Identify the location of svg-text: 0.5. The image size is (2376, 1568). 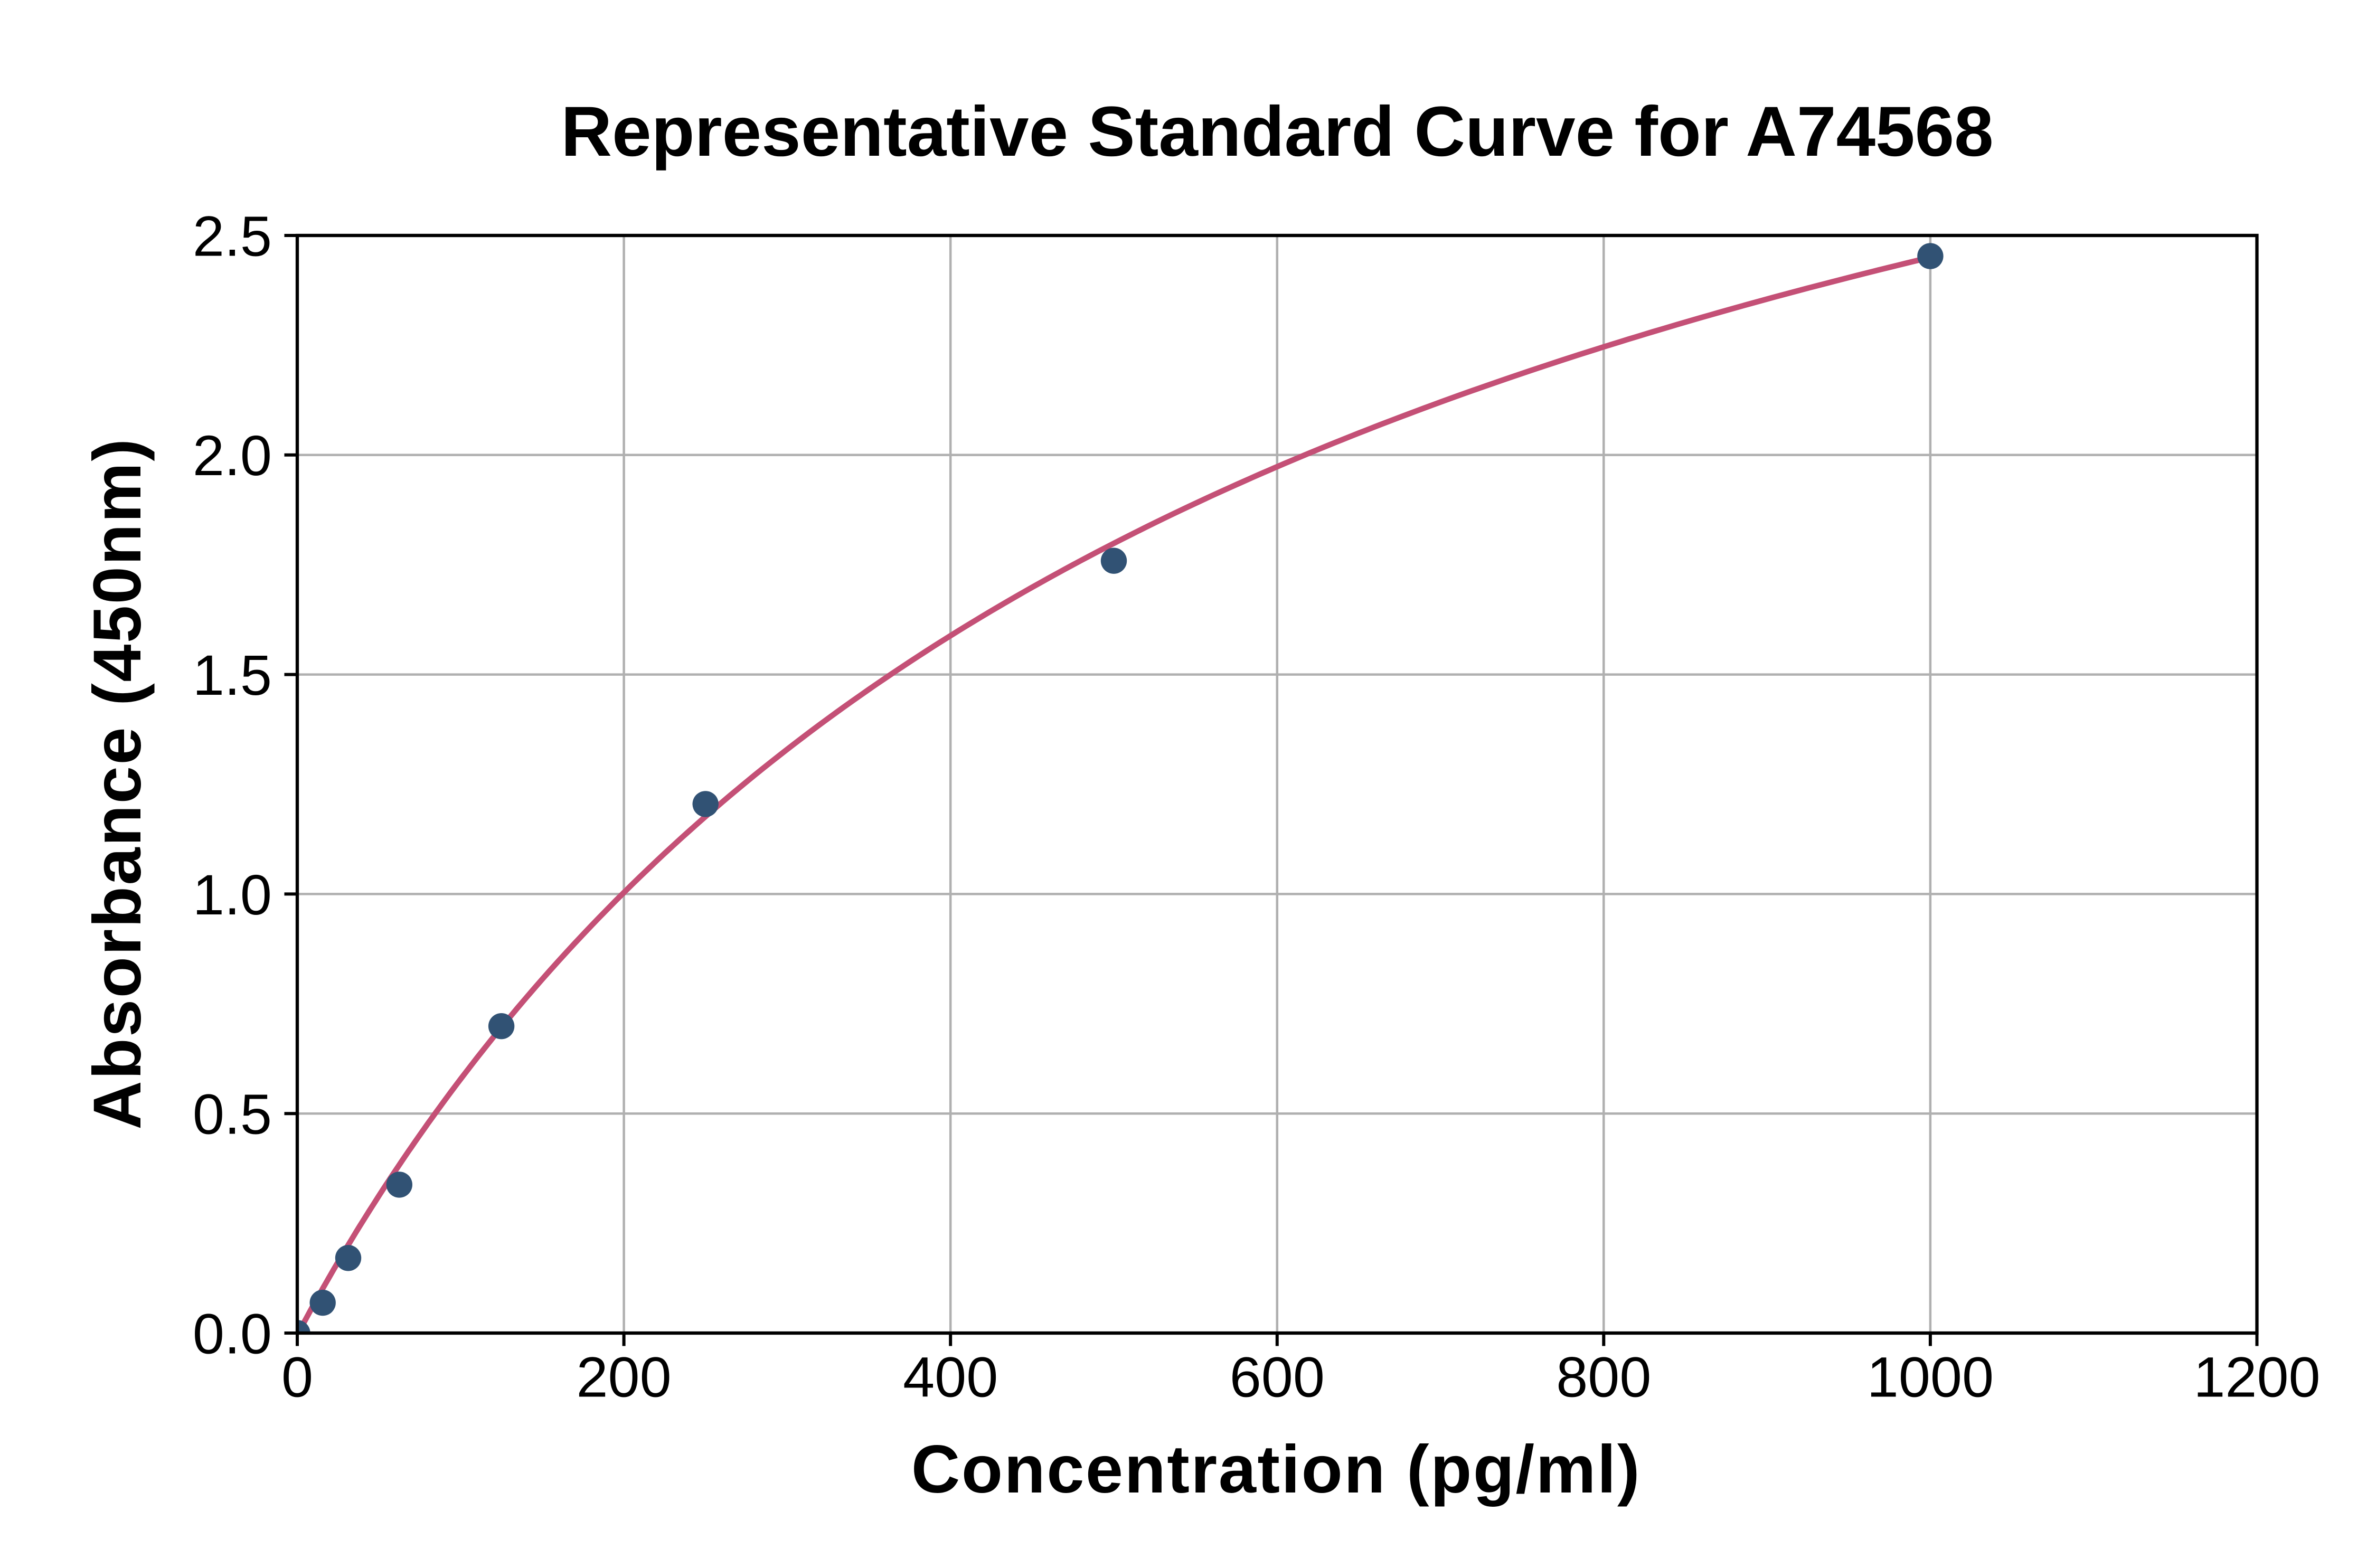
(233, 1114).